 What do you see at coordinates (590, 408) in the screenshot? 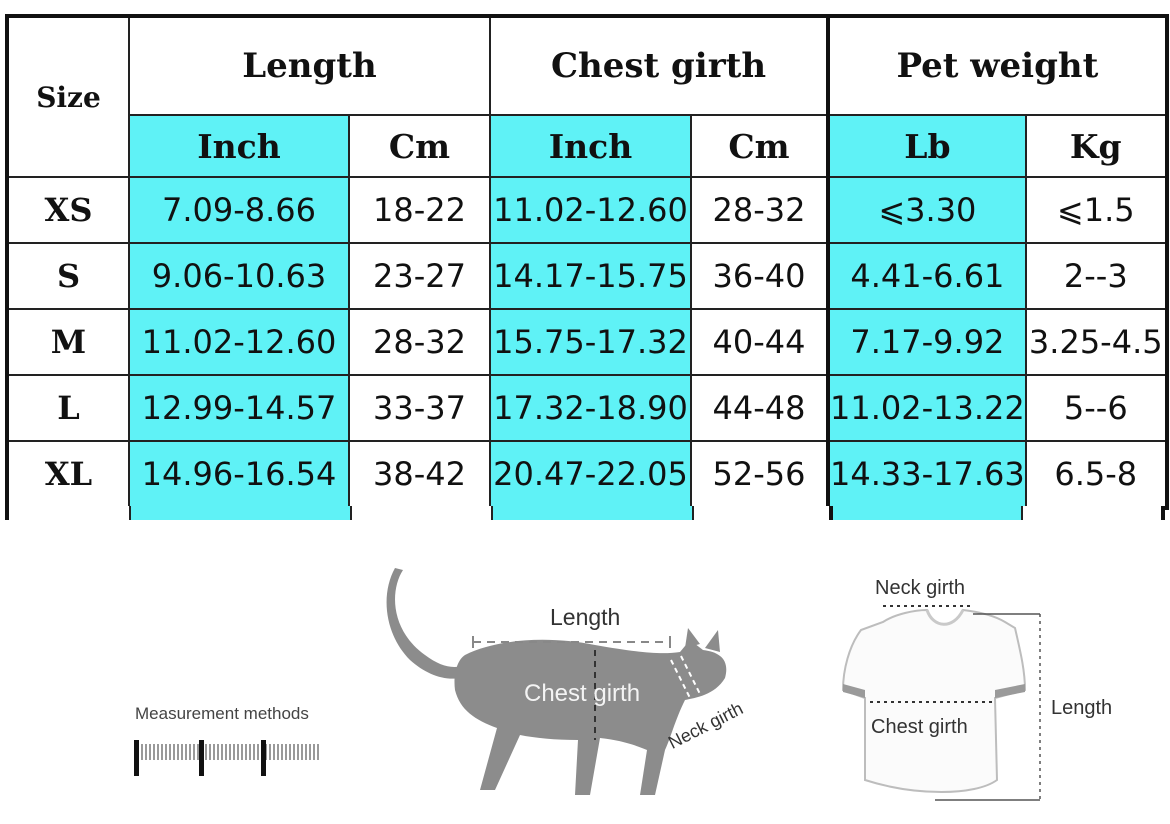
I see `chest-inch-cell: 17.32-18.90` at bounding box center [590, 408].